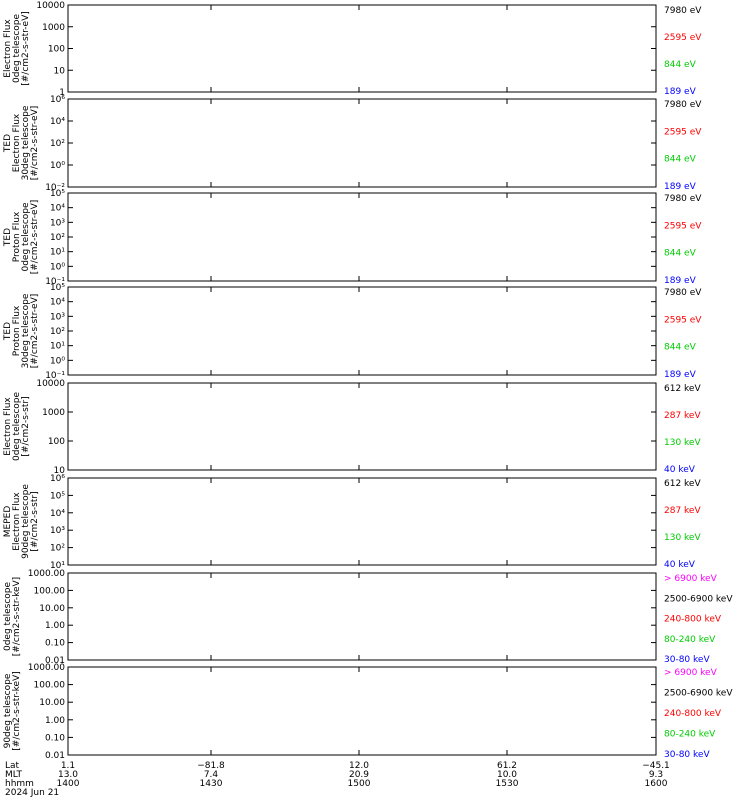 The height and width of the screenshot is (800, 750). What do you see at coordinates (17, 236) in the screenshot?
I see `y-axis-label-line: Proton Flux` at bounding box center [17, 236].